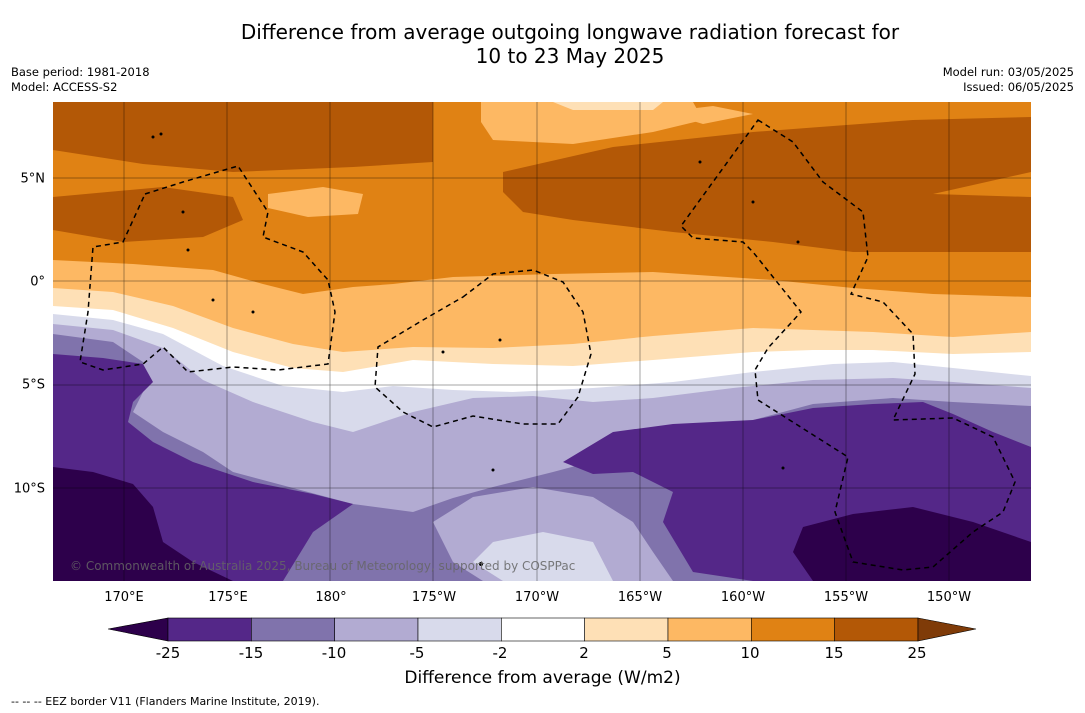 This screenshot has height=713, width=1085. I want to click on band-15-25-west, so click(148, 214).